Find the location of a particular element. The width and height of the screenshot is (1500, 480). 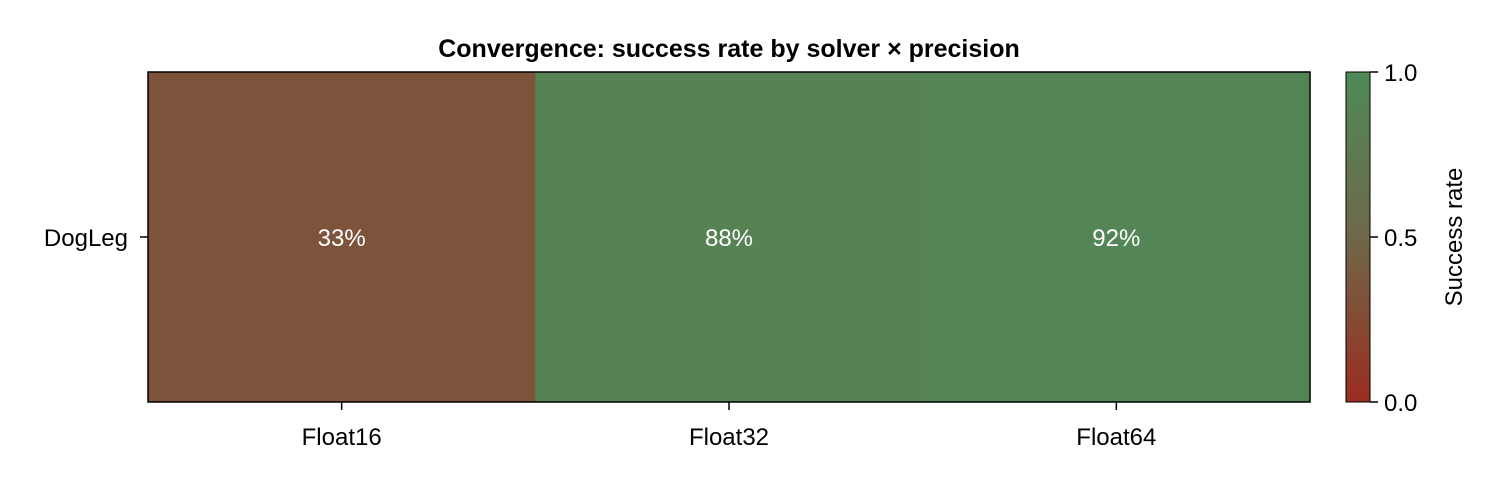

x-tick-label: Float16 is located at coordinates (342, 437).